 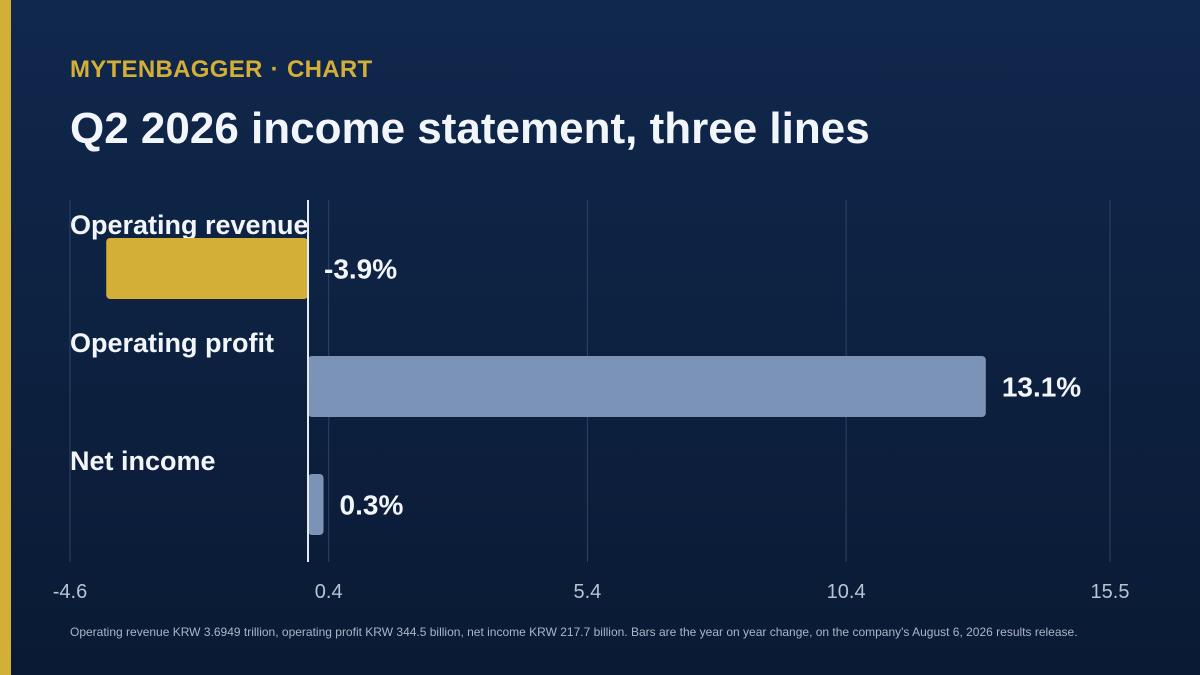 I want to click on eyebrow: MYTENBAGGER · CHART, so click(x=221, y=70).